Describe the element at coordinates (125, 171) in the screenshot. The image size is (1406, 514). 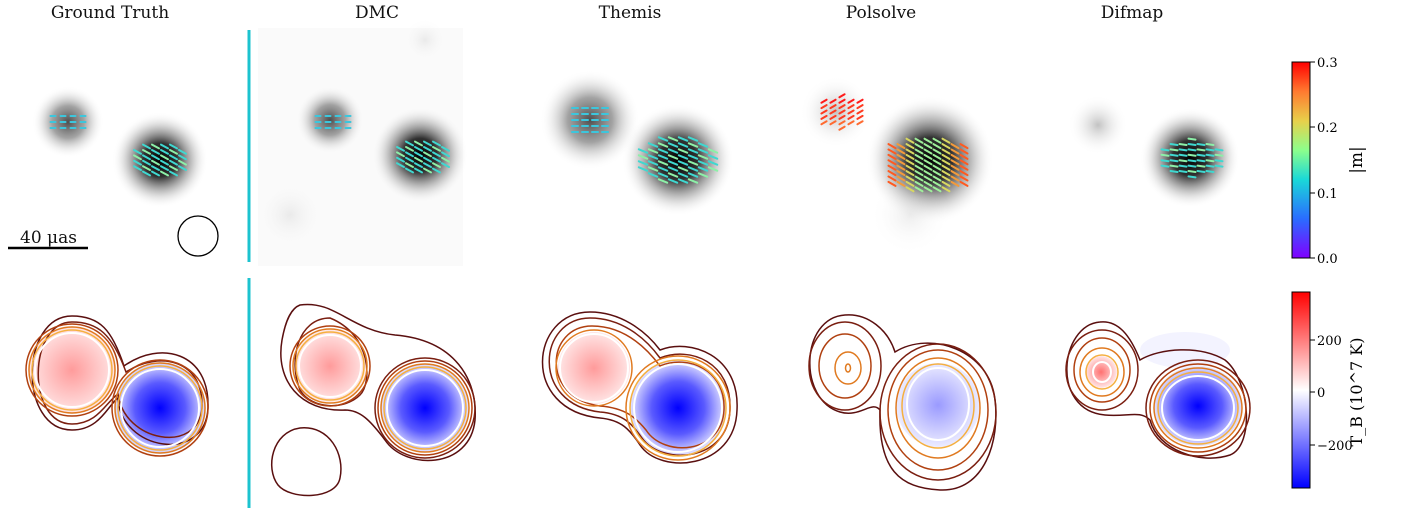
I see `panel-ground-truth-pol` at that location.